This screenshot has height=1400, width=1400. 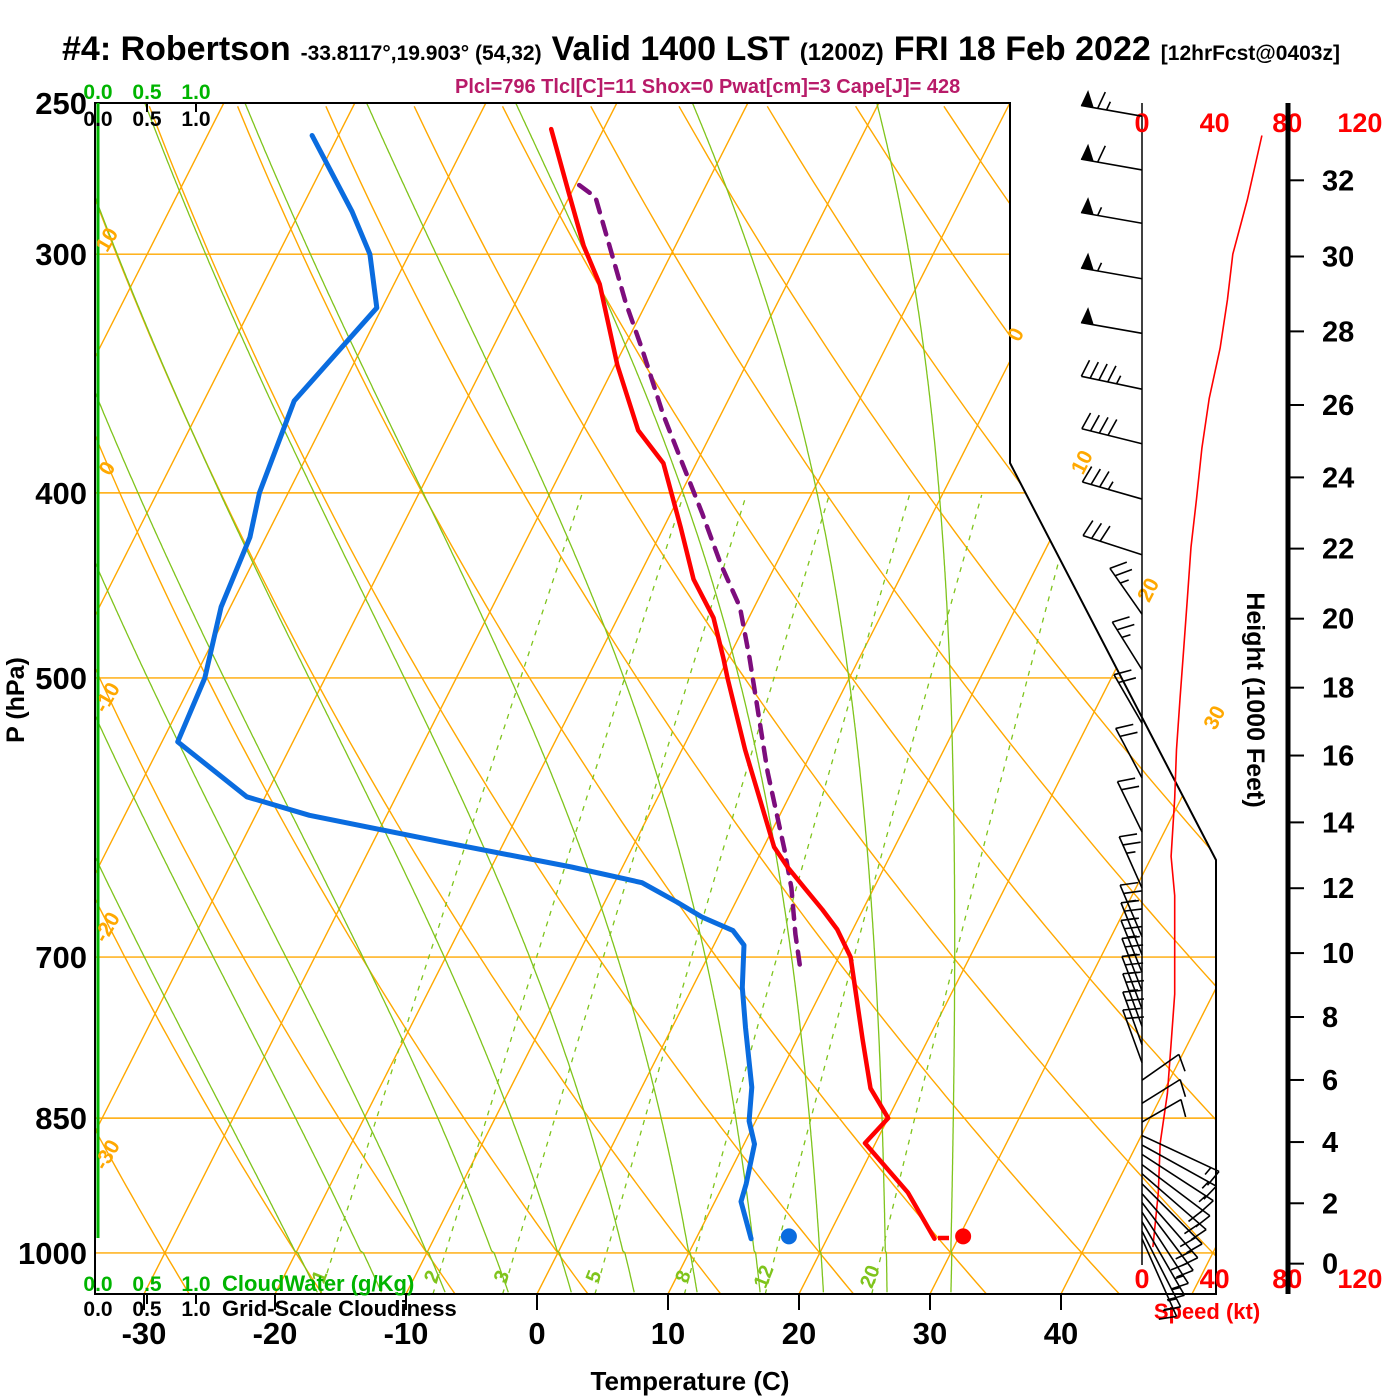 What do you see at coordinates (1016, 334) in the screenshot?
I see `isotherm-label: 0` at bounding box center [1016, 334].